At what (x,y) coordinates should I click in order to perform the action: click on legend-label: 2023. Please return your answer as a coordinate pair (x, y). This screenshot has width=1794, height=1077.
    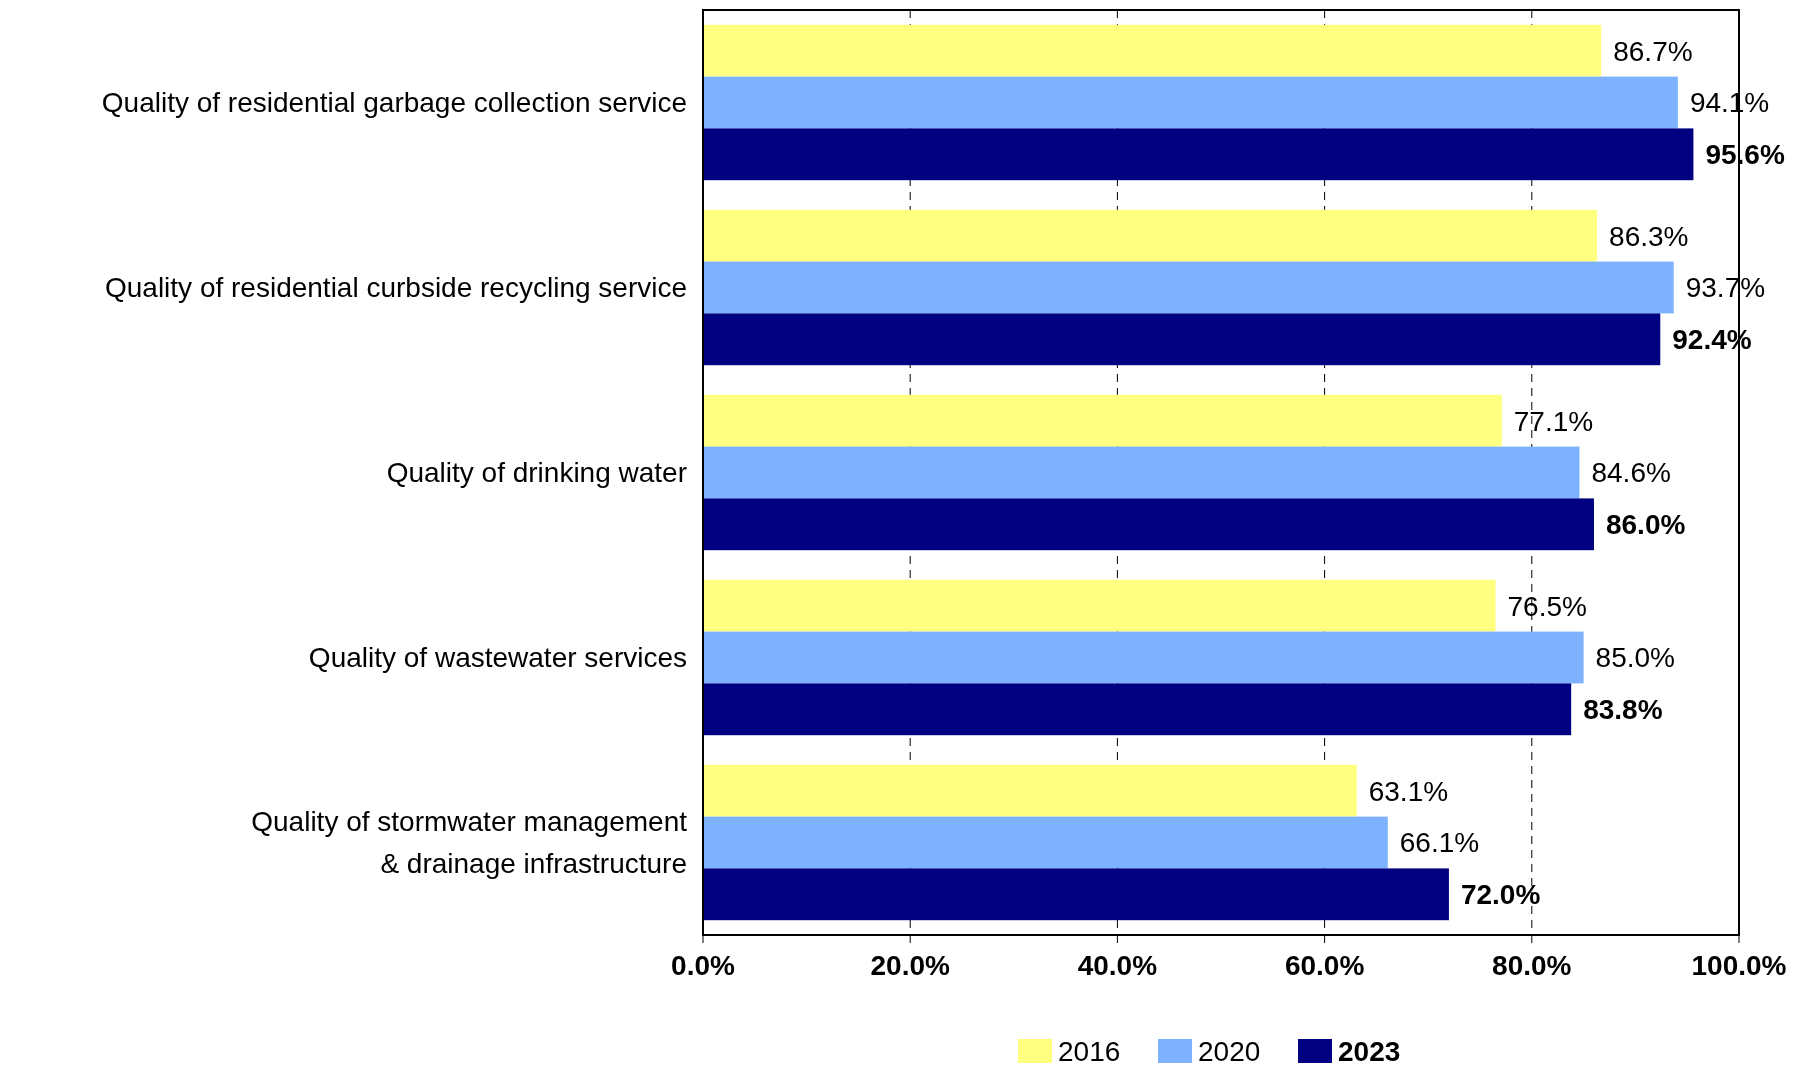
    Looking at the image, I should click on (1369, 1051).